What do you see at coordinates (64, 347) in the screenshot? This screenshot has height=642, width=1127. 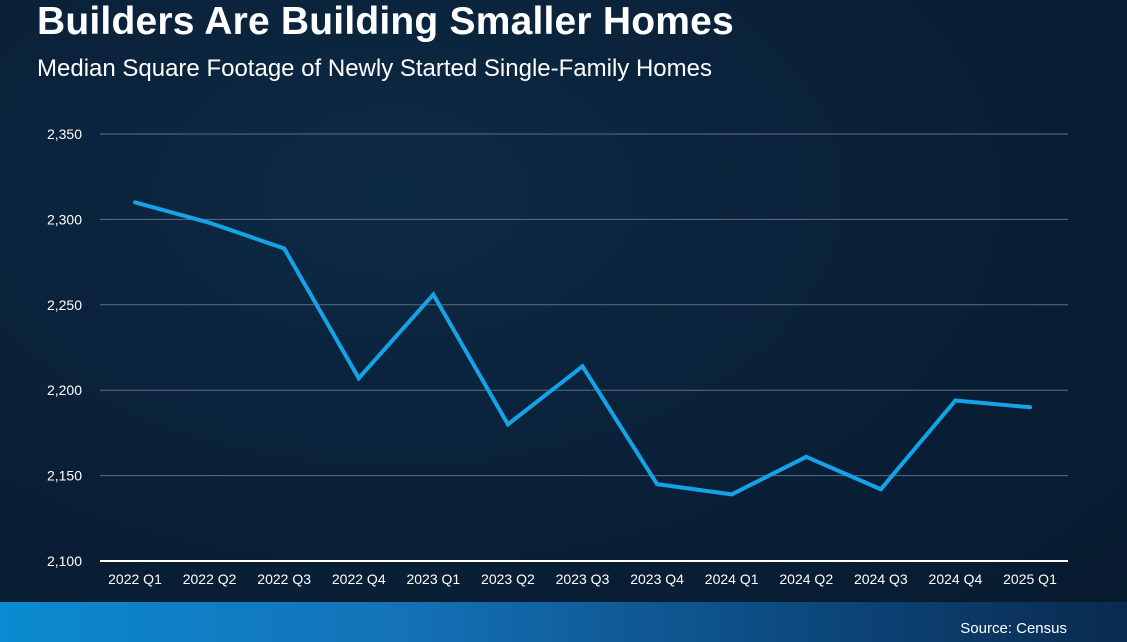 I see `y-axis-ticks: 2,100 2,150 2,200 2,250 2,300 2,350` at bounding box center [64, 347].